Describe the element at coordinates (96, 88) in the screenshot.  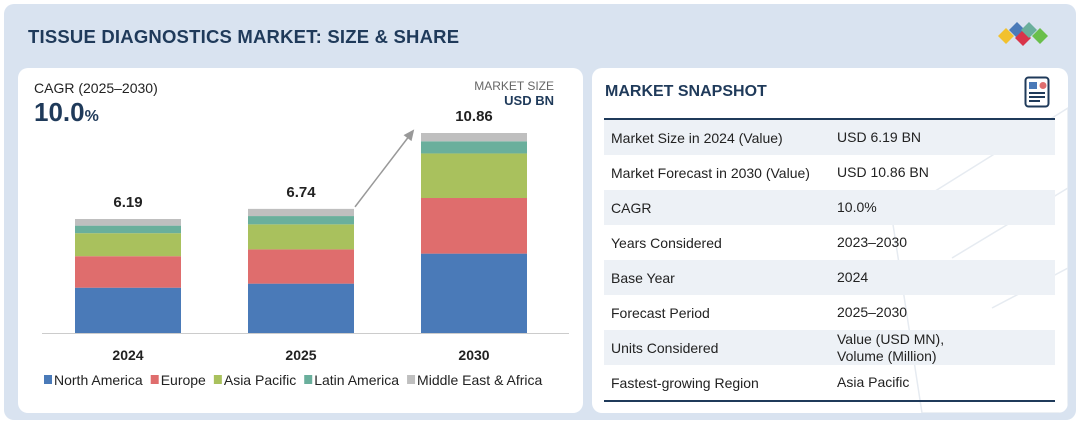
I see `cagr-label: CAGR (2025–2030)` at that location.